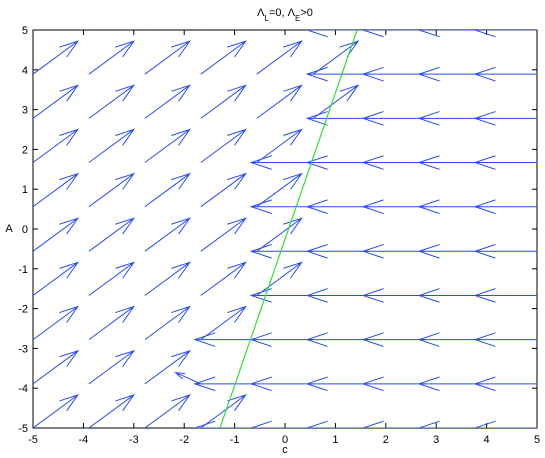 This screenshot has width=545, height=458. What do you see at coordinates (285, 440) in the screenshot?
I see `x-tick-label: 0` at bounding box center [285, 440].